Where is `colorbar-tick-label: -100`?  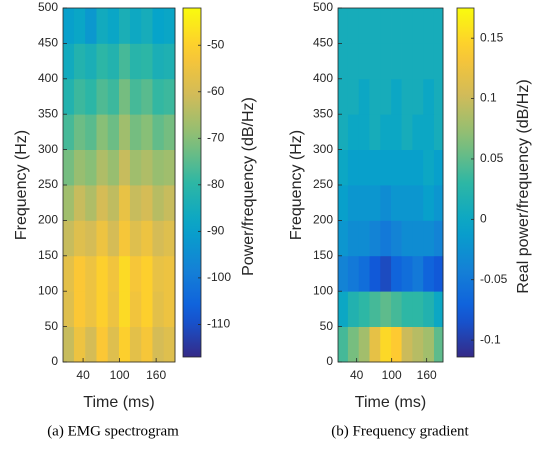
colorbar-tick-label: -100 is located at coordinates (219, 277).